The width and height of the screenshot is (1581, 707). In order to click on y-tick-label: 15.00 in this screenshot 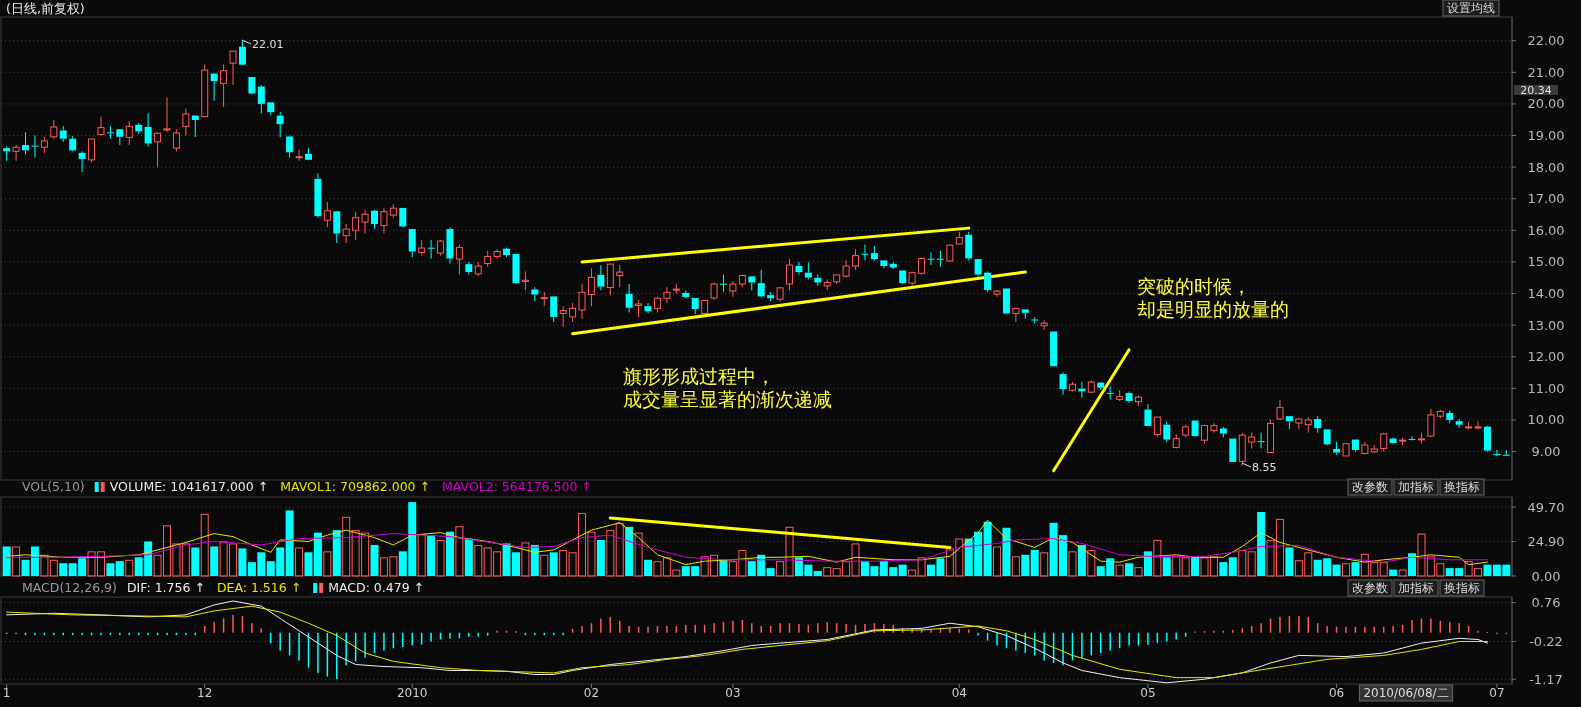, I will do `click(1546, 262)`.